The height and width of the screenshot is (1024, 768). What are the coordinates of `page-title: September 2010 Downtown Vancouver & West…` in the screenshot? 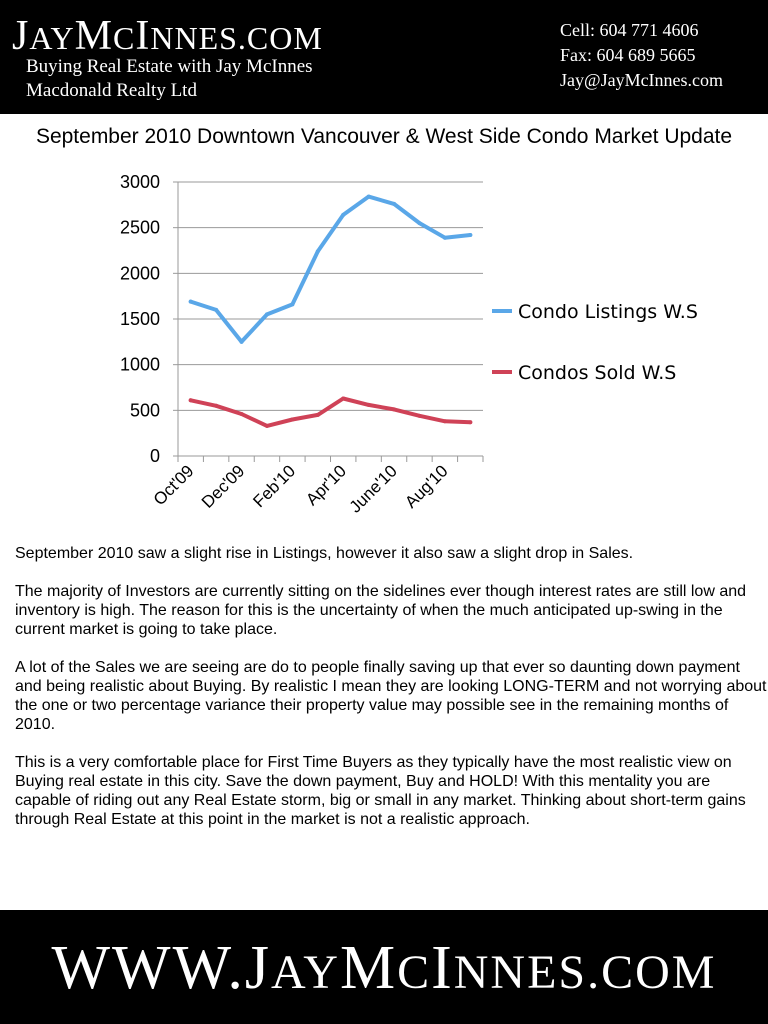 It's located at (384, 136).